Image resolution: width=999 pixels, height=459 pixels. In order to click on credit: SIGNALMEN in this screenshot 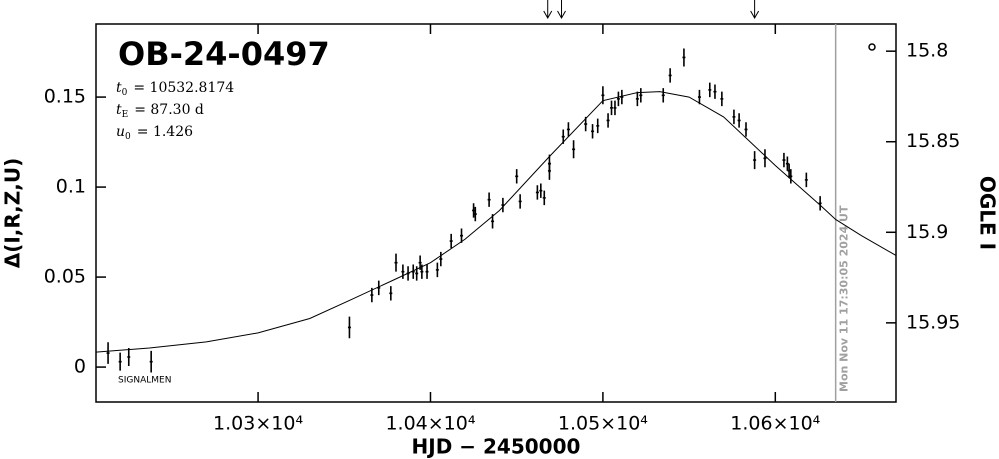, I will do `click(144, 381)`.